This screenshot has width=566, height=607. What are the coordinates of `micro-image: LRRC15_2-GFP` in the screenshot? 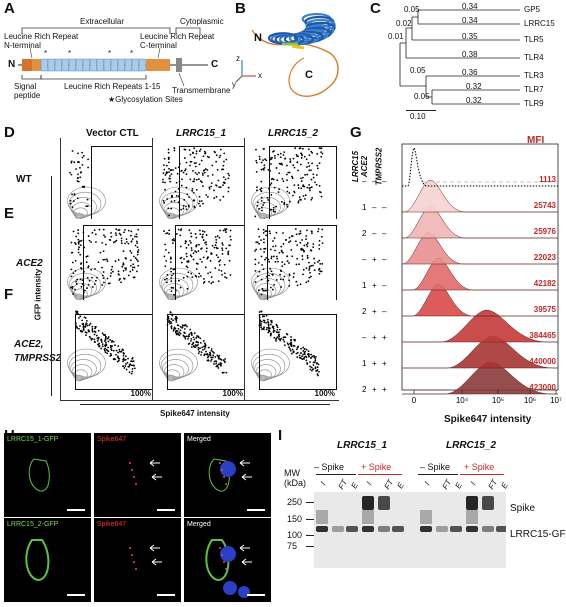 It's located at (47, 560).